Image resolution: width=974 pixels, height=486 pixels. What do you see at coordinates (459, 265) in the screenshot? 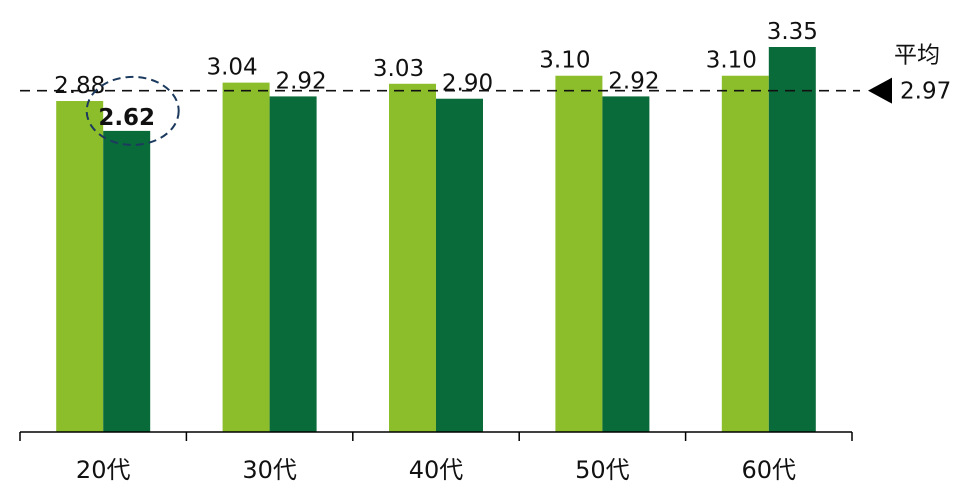
I see `bar-40代-series-2` at bounding box center [459, 265].